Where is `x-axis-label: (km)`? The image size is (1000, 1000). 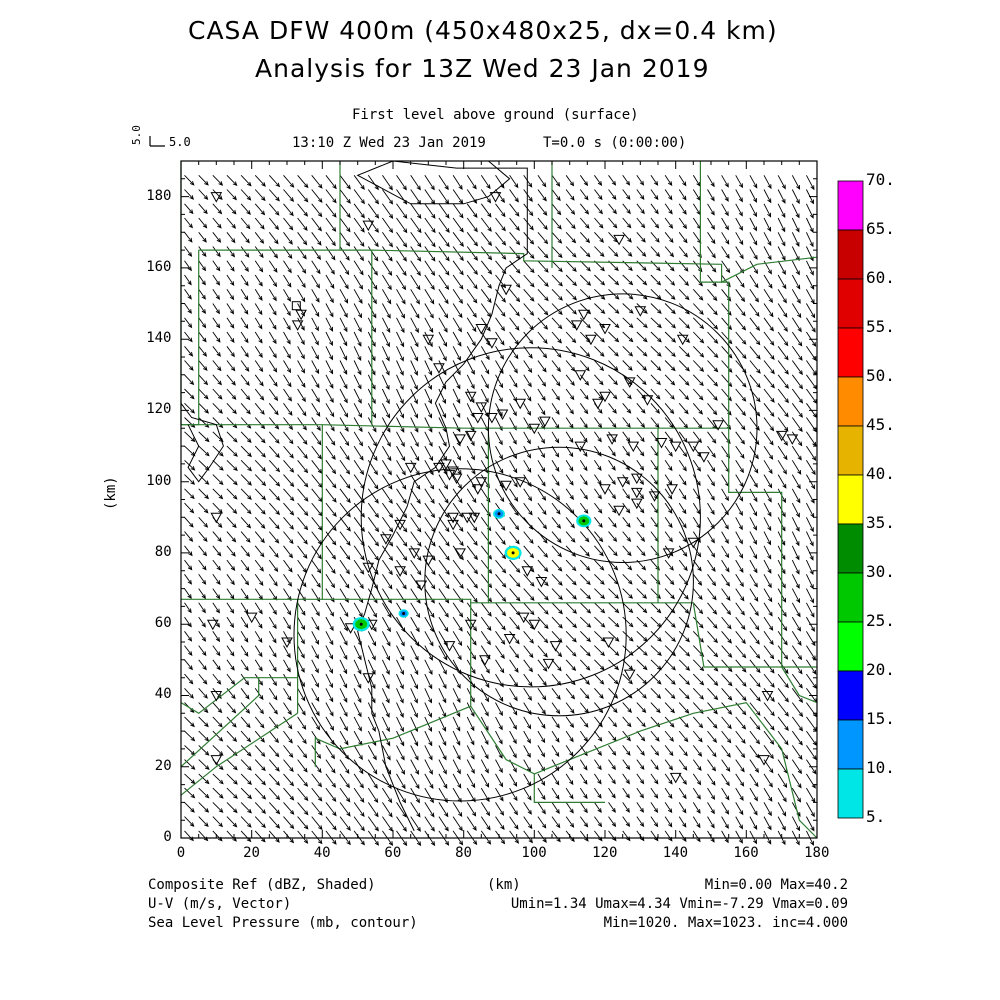
x-axis-label: (km) is located at coordinates (504, 885).